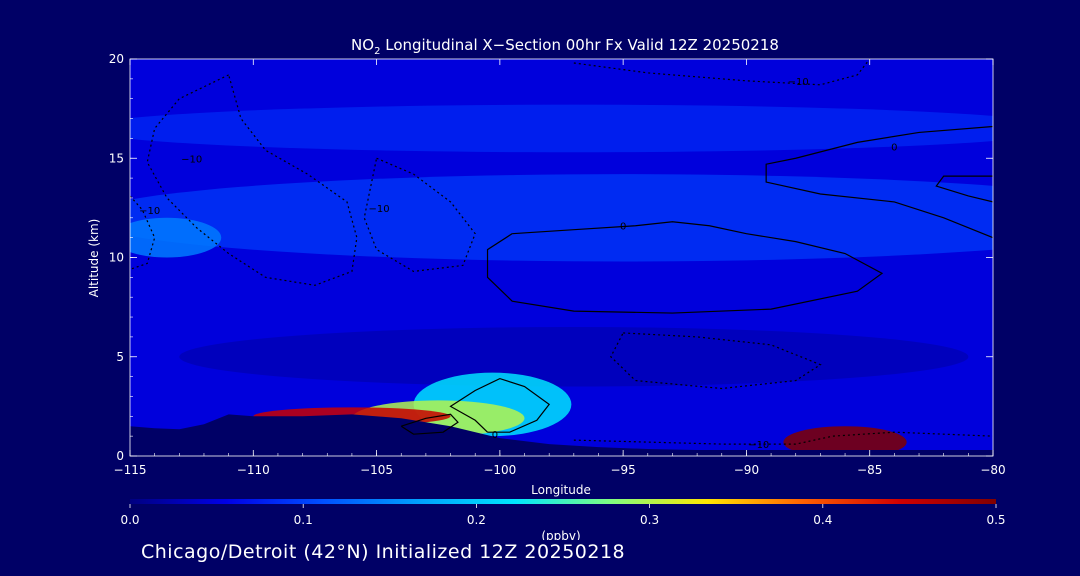  What do you see at coordinates (253, 470) in the screenshot?
I see `x-tick-label: −110` at bounding box center [253, 470].